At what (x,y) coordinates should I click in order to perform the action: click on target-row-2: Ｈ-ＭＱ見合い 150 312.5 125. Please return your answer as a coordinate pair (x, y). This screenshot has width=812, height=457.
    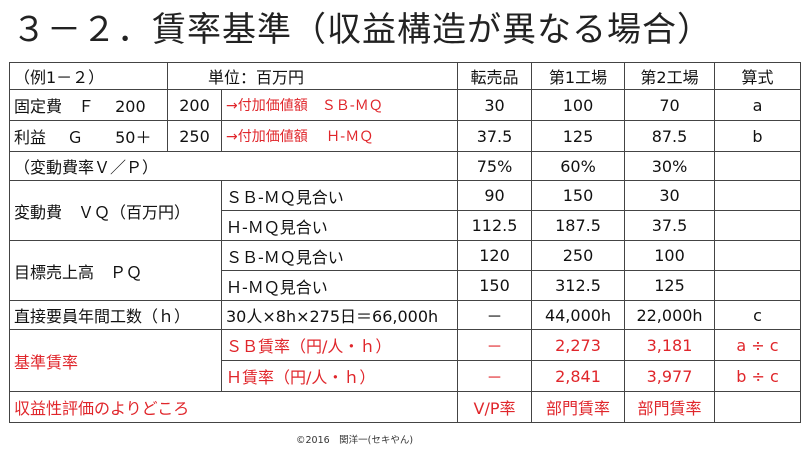
    Looking at the image, I should click on (405, 285).